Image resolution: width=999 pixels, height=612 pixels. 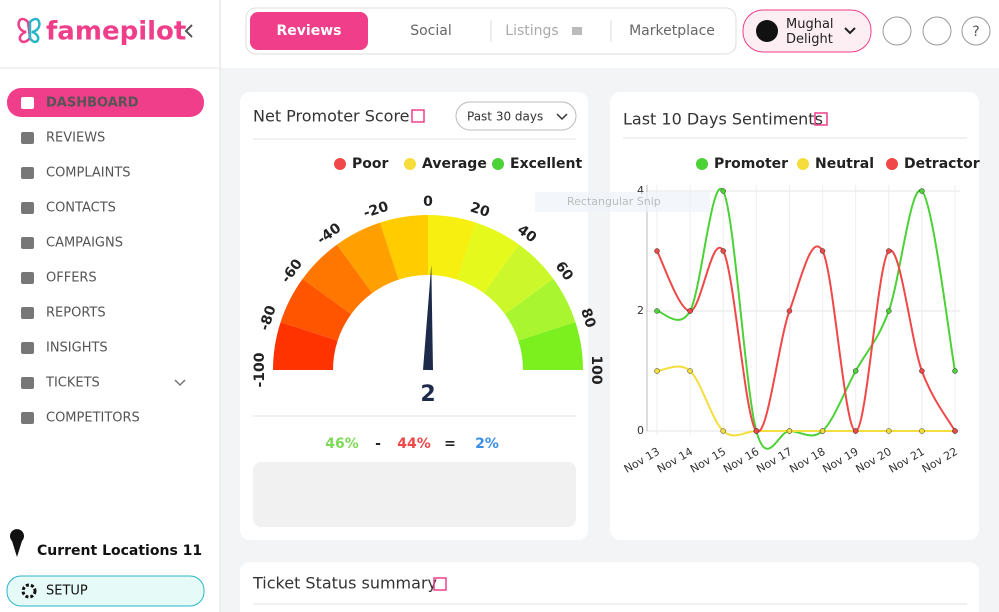 I want to click on legend-label: Detractor, so click(x=942, y=164).